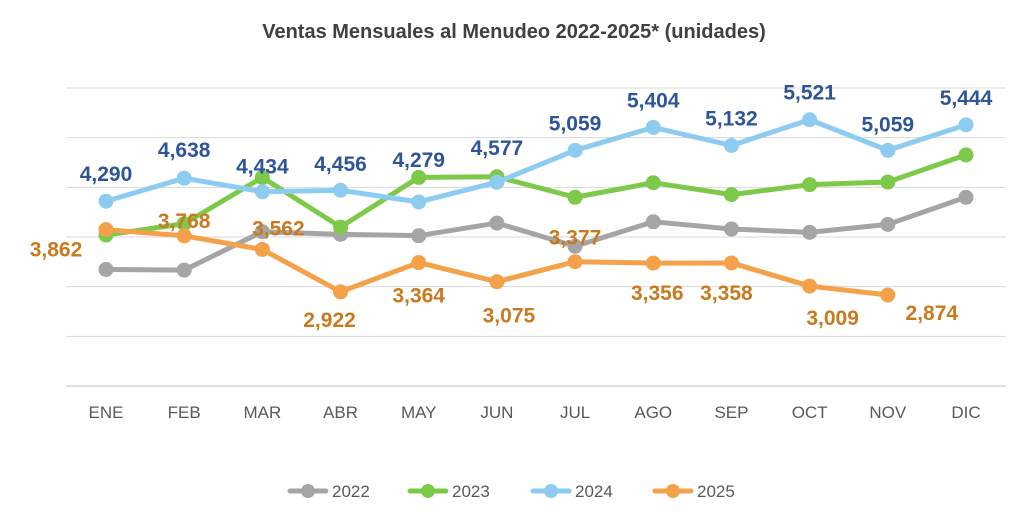 The height and width of the screenshot is (522, 1019). Describe the element at coordinates (726, 293) in the screenshot. I see `data-label-2025: 3,358` at that location.